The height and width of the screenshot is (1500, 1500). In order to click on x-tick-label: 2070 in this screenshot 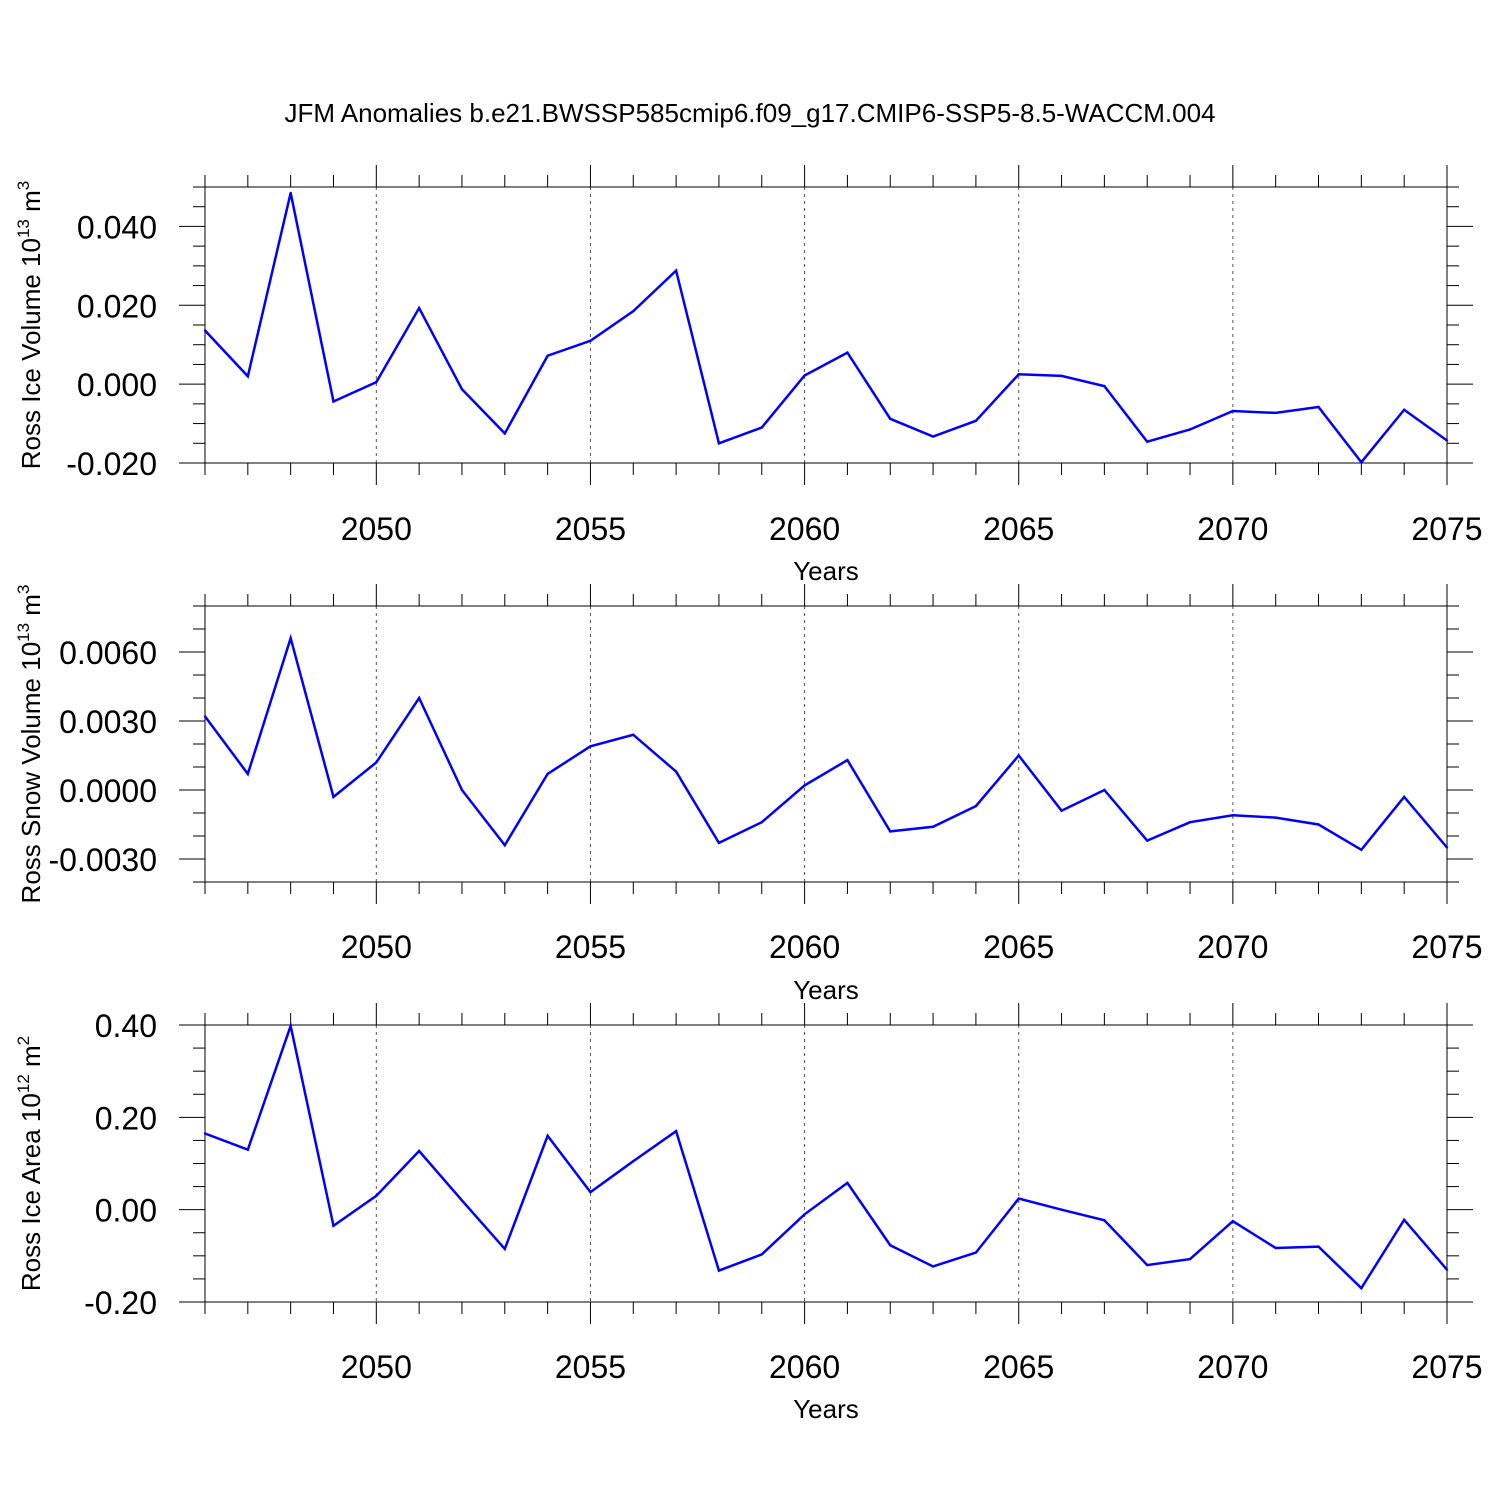, I will do `click(1232, 1367)`.